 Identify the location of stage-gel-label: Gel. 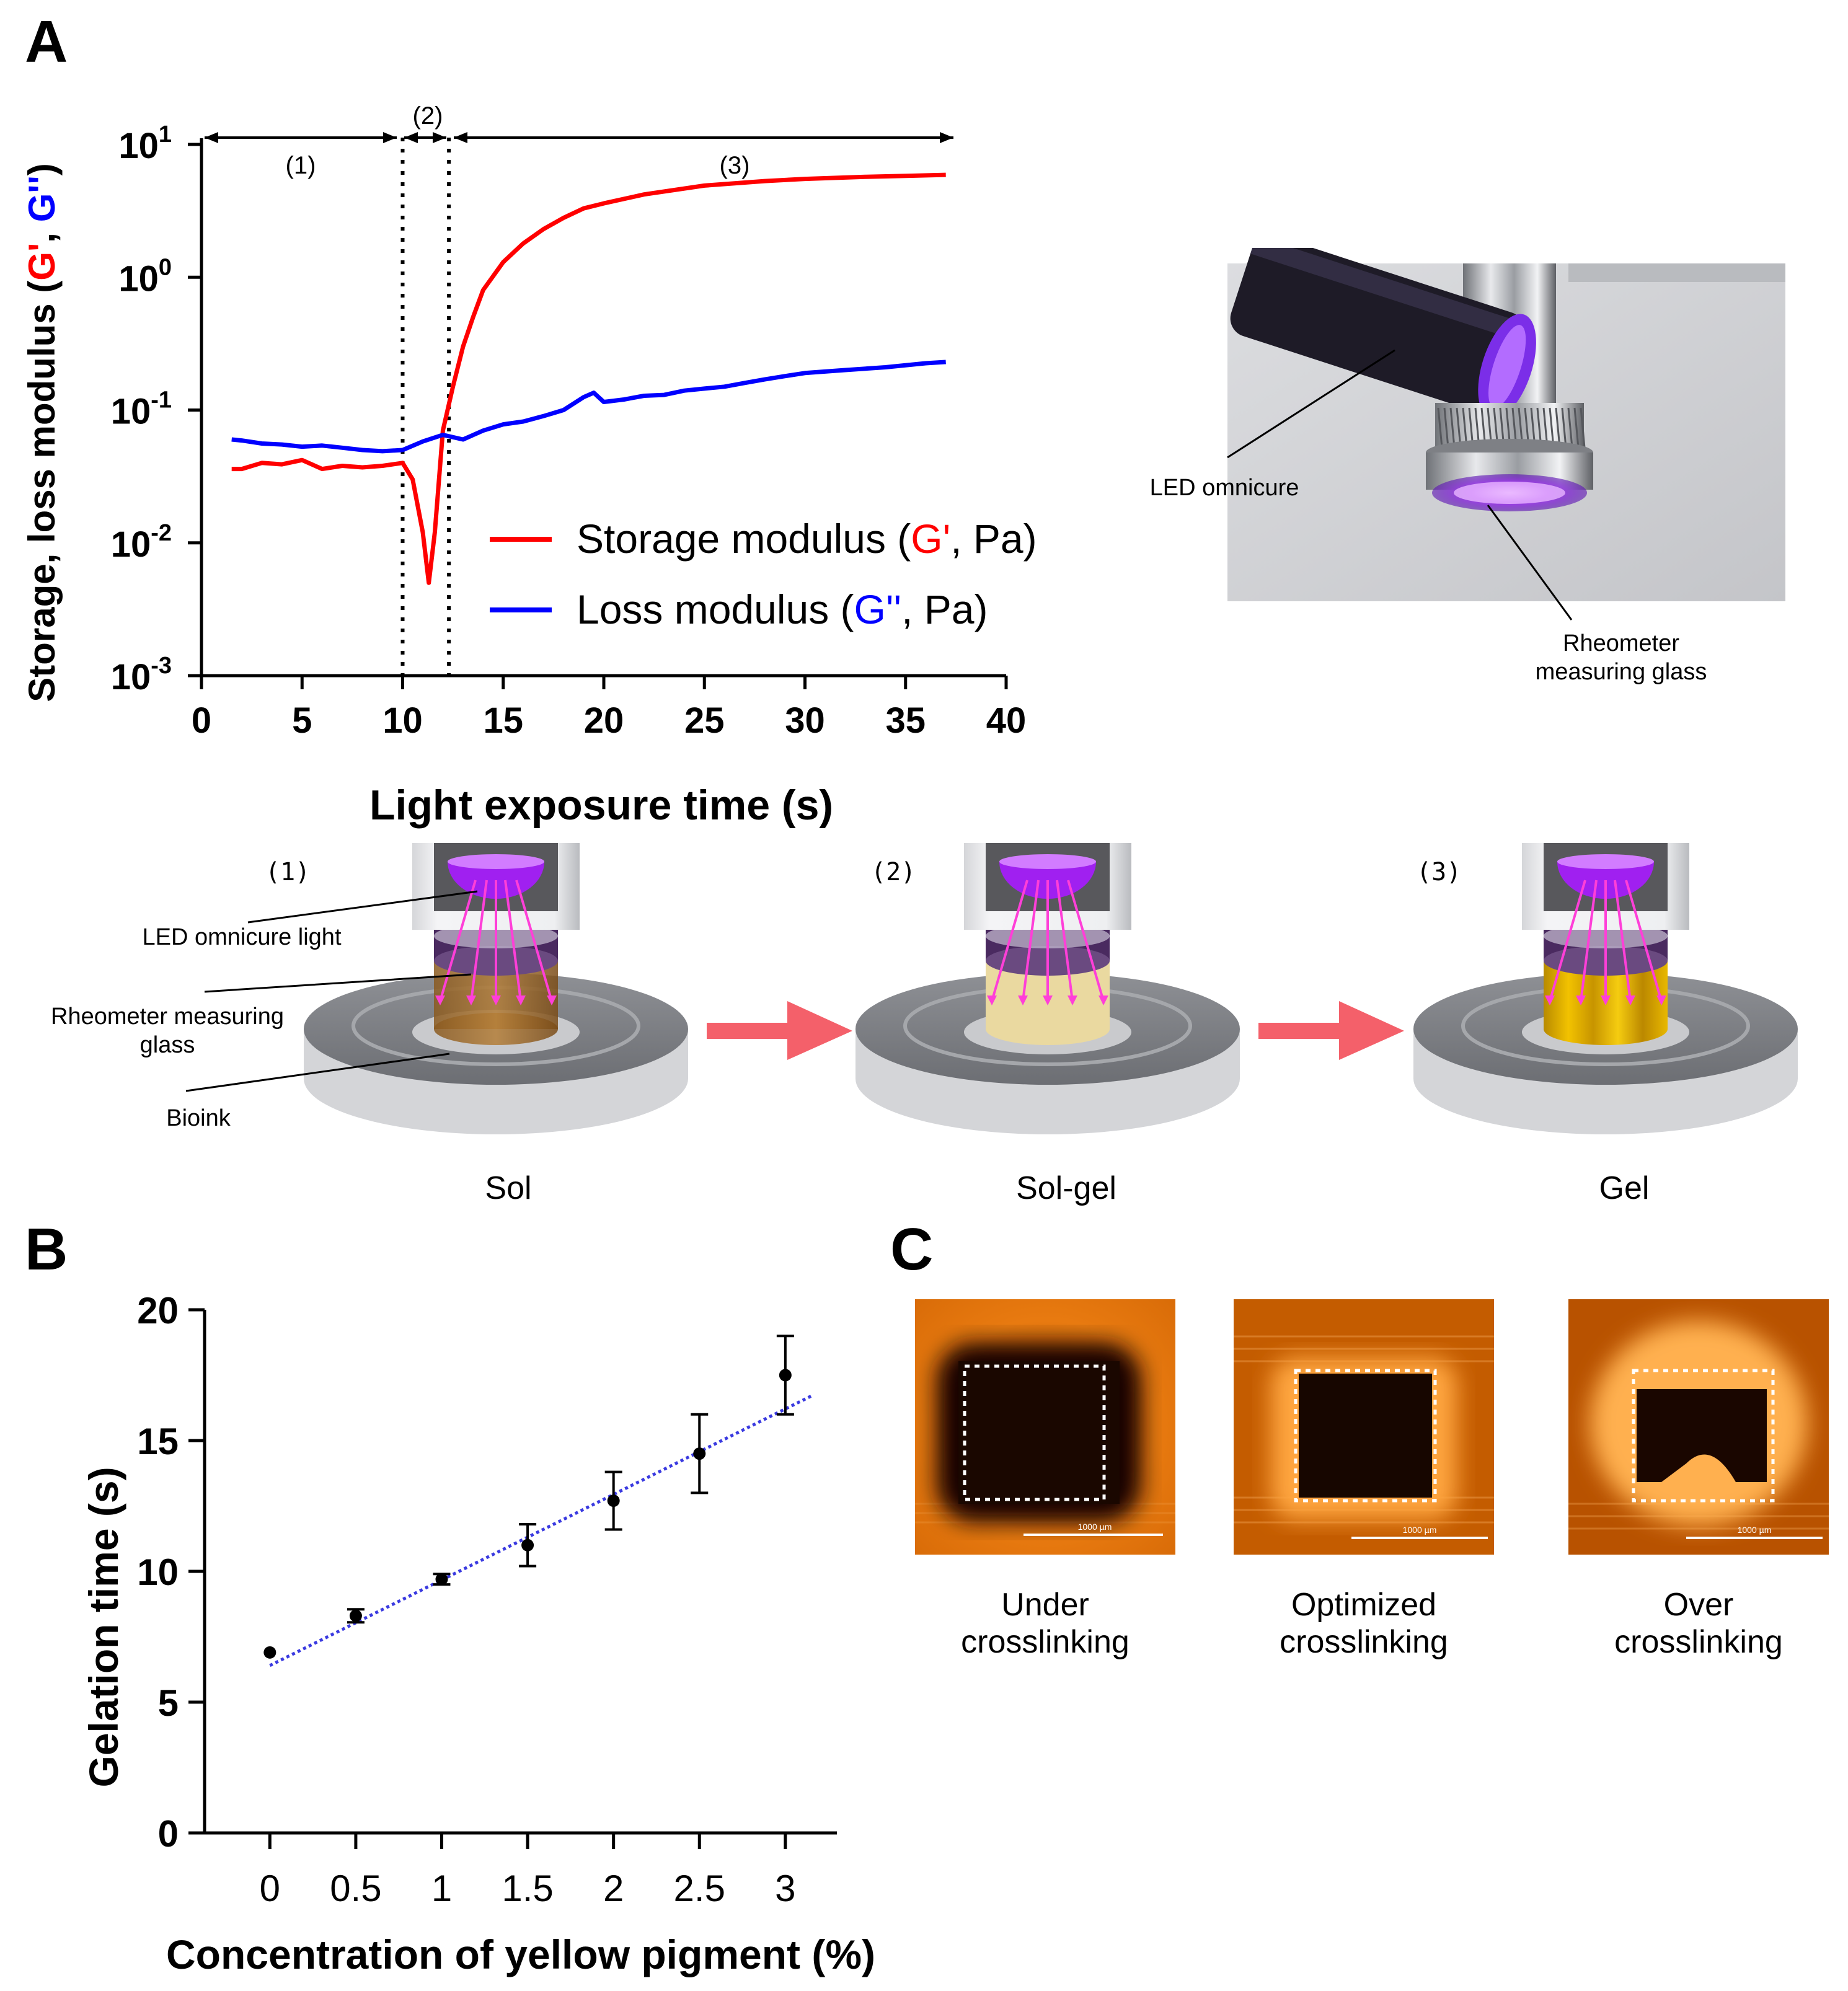
(1624, 1188).